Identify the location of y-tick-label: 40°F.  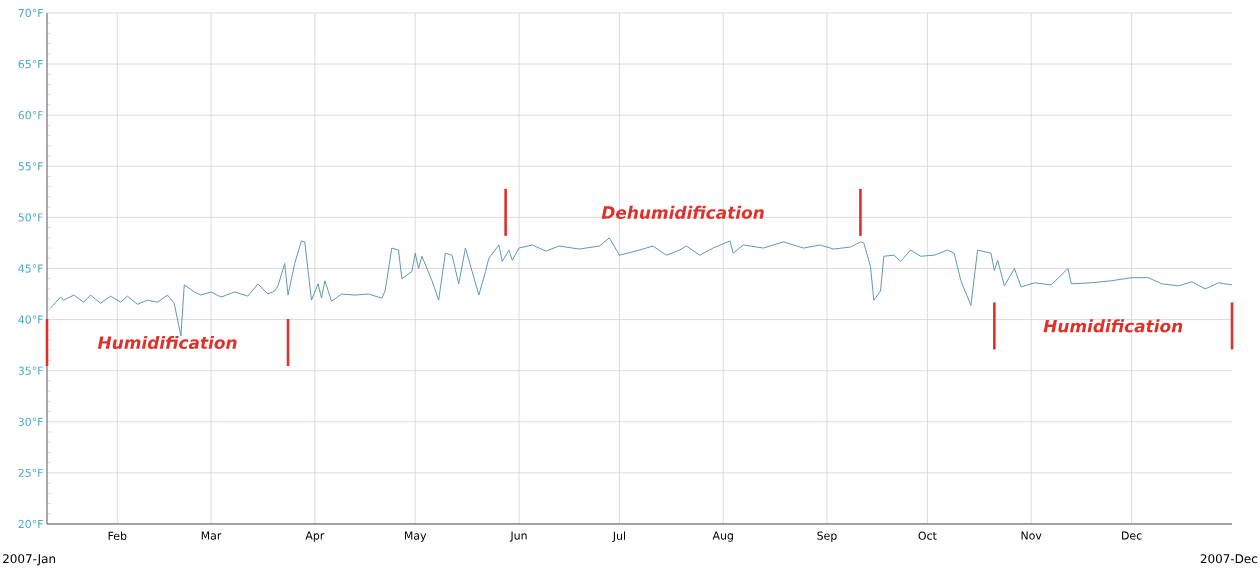
(30, 319).